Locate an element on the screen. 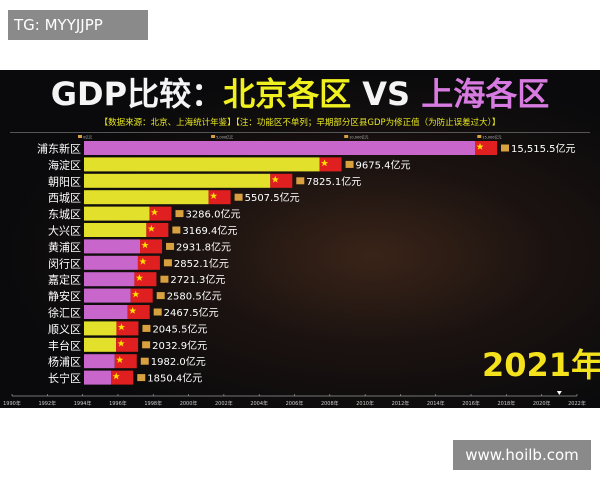  timeline-tick-label: 2004年 is located at coordinates (259, 403).